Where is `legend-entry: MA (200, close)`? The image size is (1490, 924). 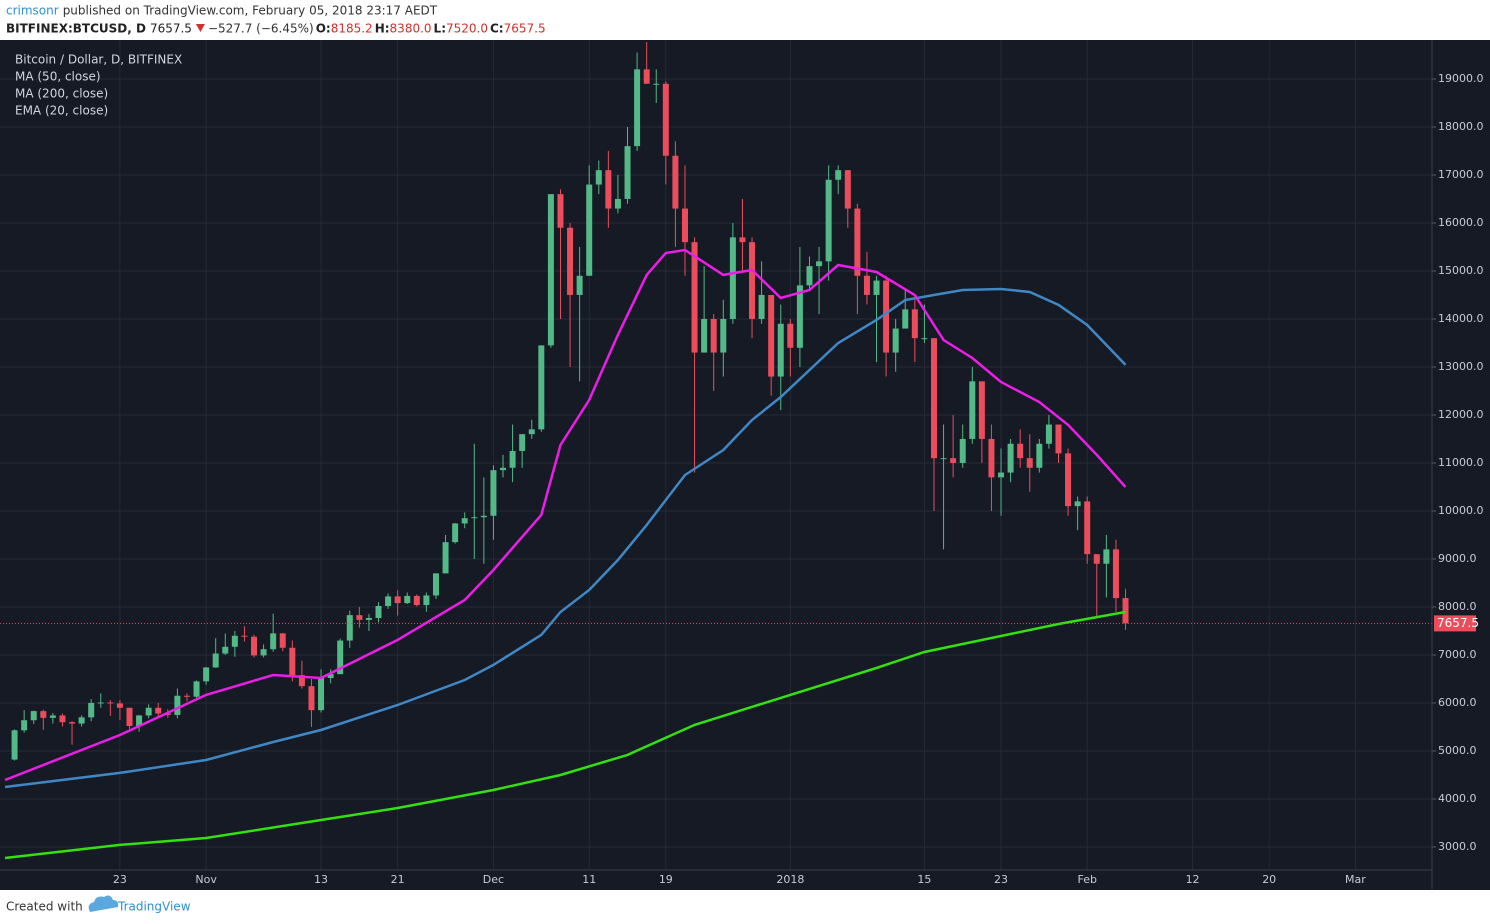 legend-entry: MA (200, close) is located at coordinates (61, 94).